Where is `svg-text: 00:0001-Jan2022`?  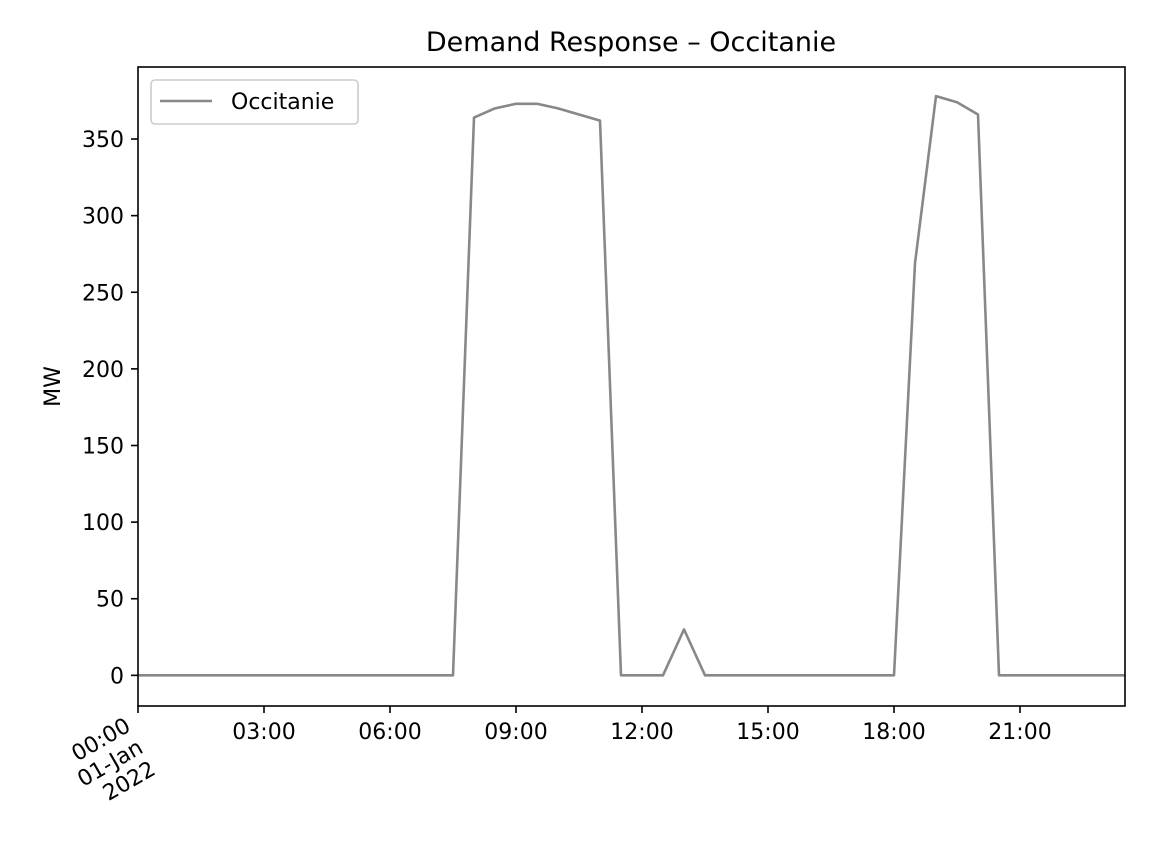 svg-text: 00:0001-Jan2022 is located at coordinates (110, 764).